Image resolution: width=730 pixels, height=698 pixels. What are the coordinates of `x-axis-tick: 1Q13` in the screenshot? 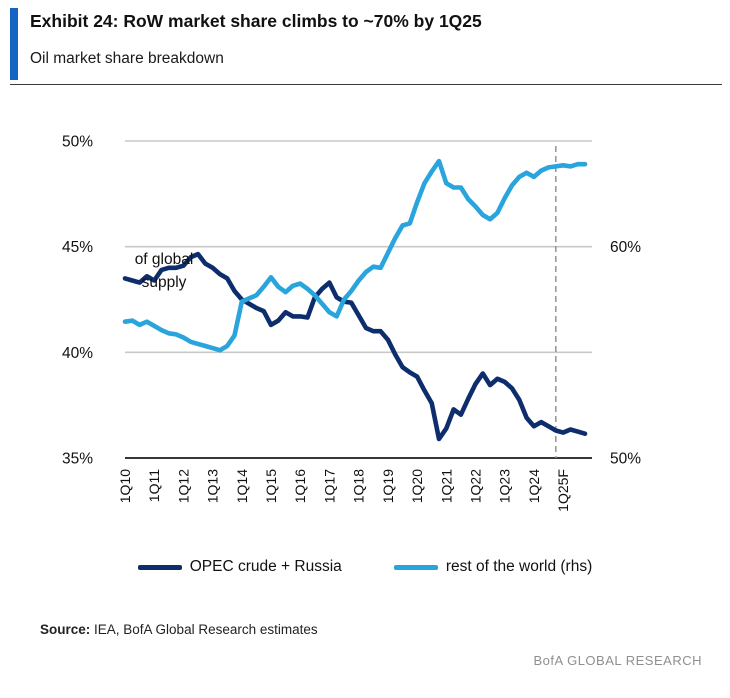 It's located at (213, 486).